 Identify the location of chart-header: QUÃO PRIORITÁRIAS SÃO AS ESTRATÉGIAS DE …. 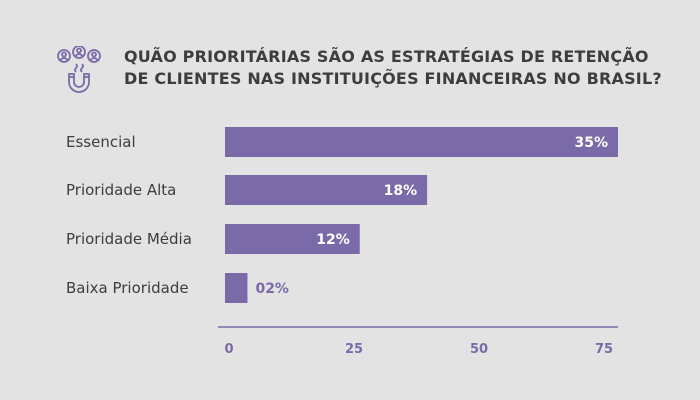
(366, 72).